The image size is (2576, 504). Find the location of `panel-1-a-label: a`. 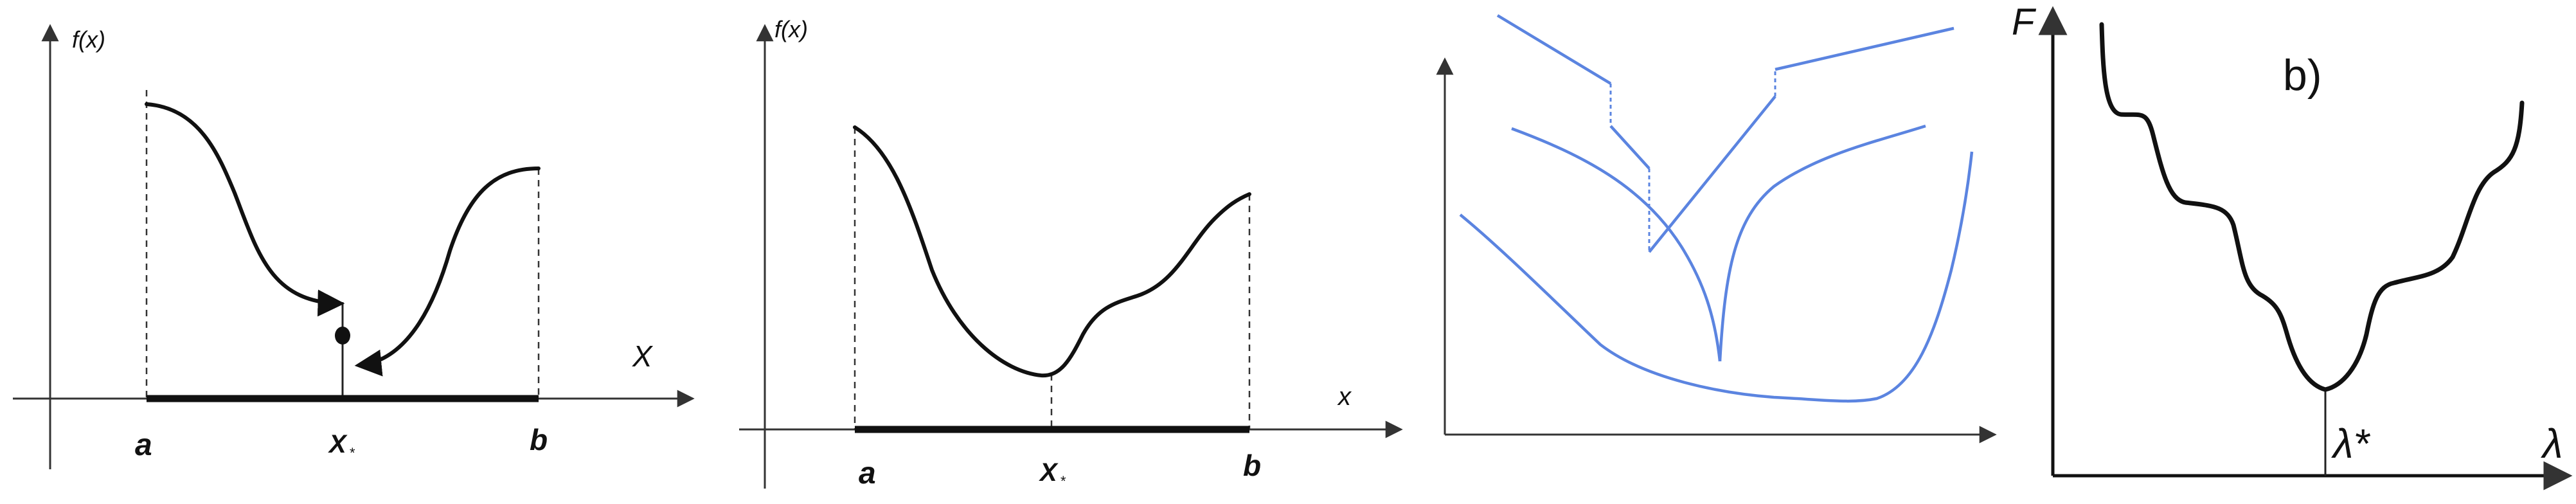

panel-1-a-label: a is located at coordinates (143, 445).